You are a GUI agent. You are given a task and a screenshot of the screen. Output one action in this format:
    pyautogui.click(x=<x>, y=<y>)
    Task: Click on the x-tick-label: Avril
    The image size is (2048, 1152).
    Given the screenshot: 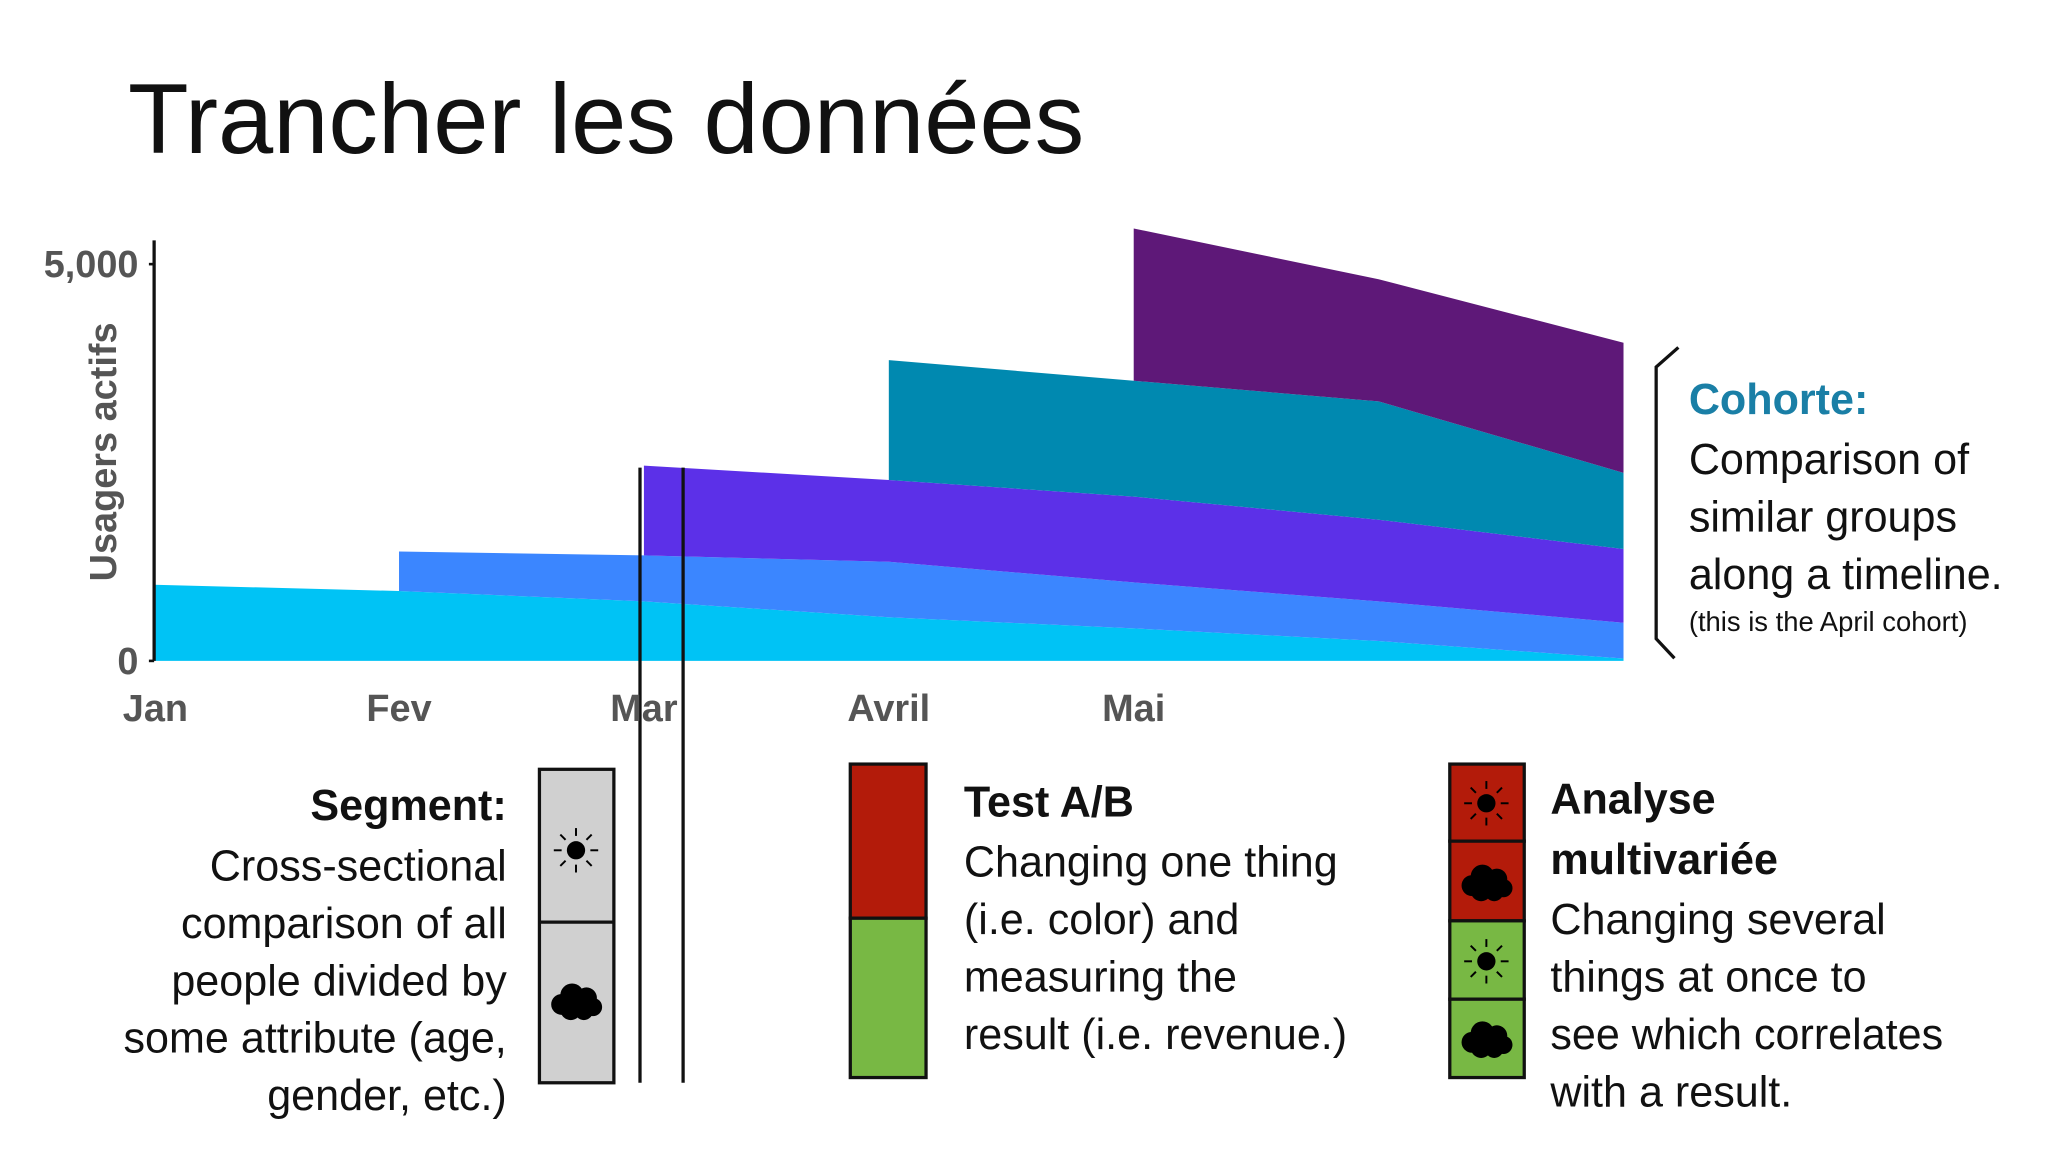 What is the action you would take?
    pyautogui.click(x=888, y=709)
    